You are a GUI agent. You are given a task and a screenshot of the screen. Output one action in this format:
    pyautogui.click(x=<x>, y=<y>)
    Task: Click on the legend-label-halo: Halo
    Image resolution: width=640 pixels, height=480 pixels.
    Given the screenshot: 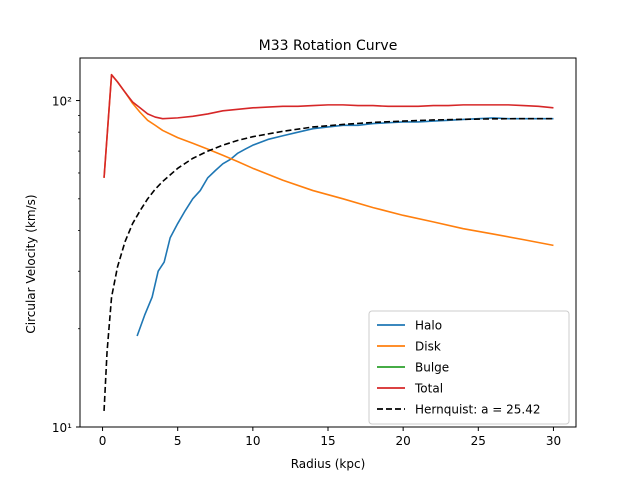 What is the action you would take?
    pyautogui.click(x=428, y=326)
    